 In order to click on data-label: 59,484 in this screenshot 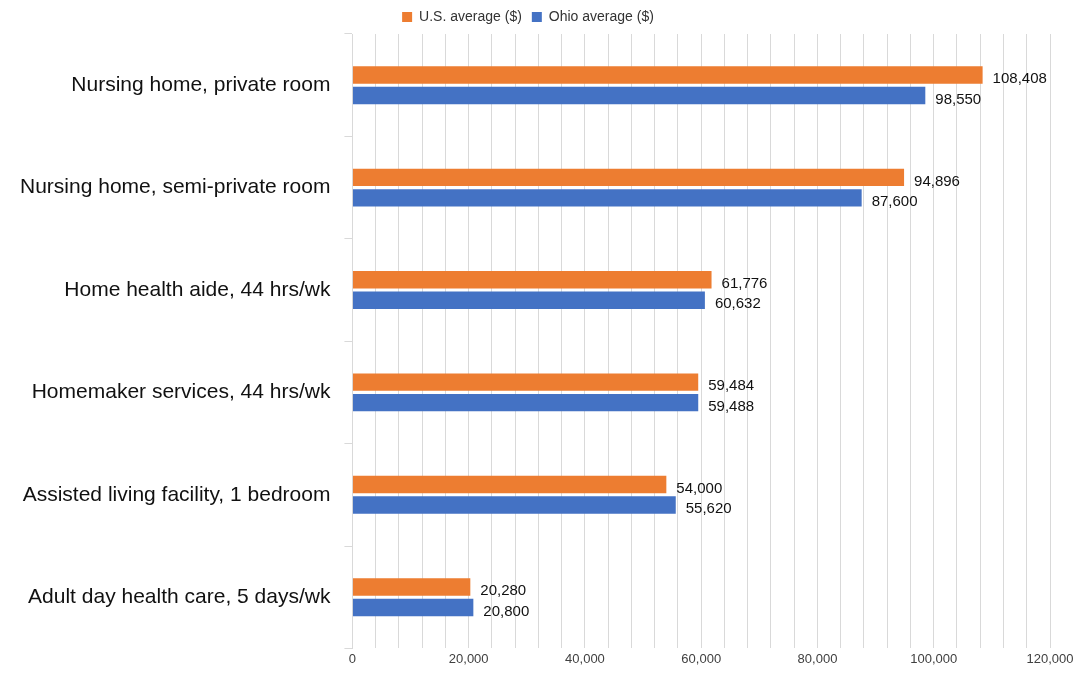, I will do `click(731, 385)`.